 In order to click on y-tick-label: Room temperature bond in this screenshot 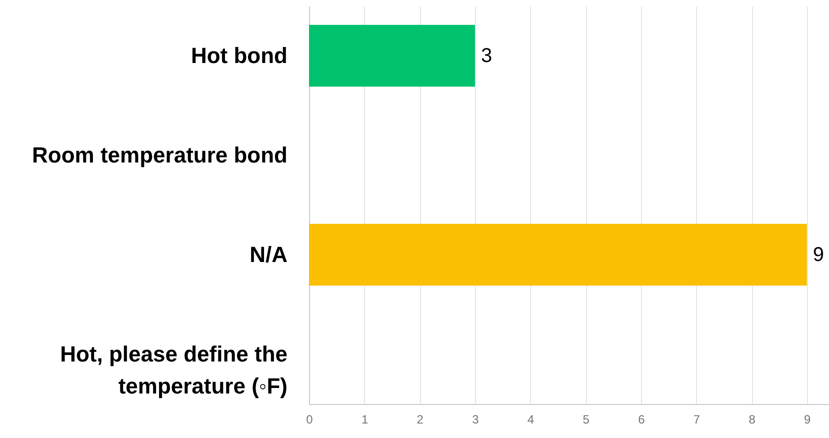, I will do `click(160, 155)`.